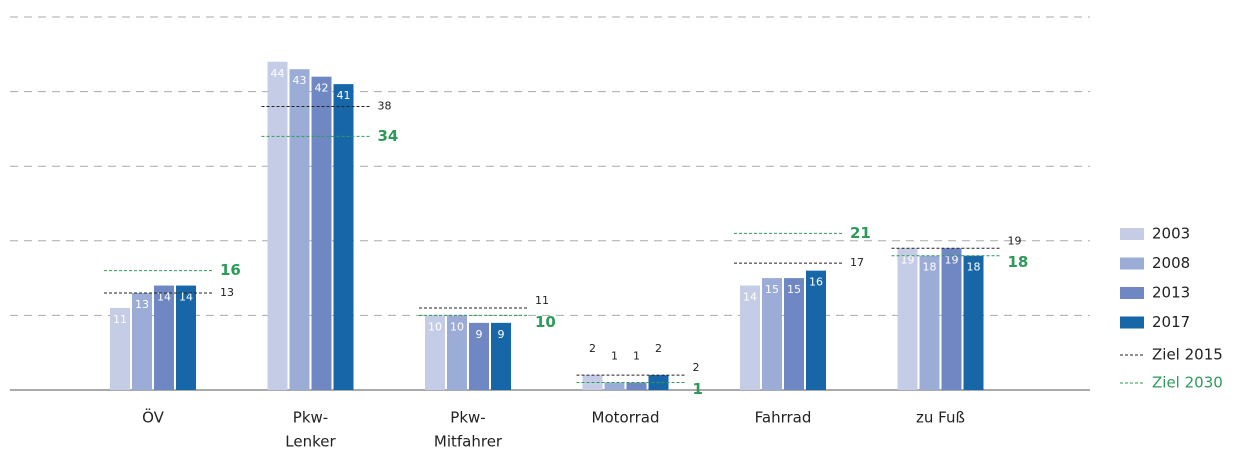 Image resolution: width=1238 pixels, height=454 pixels. I want to click on target-label: 1, so click(698, 389).